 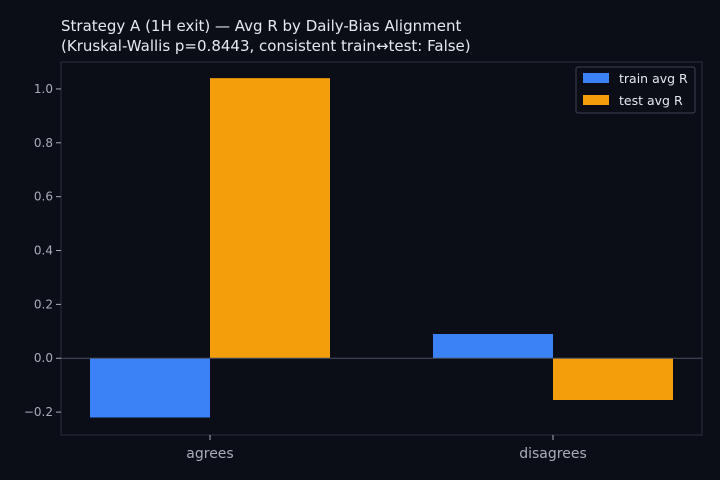 I want to click on bar-train-agrees, so click(x=150, y=388).